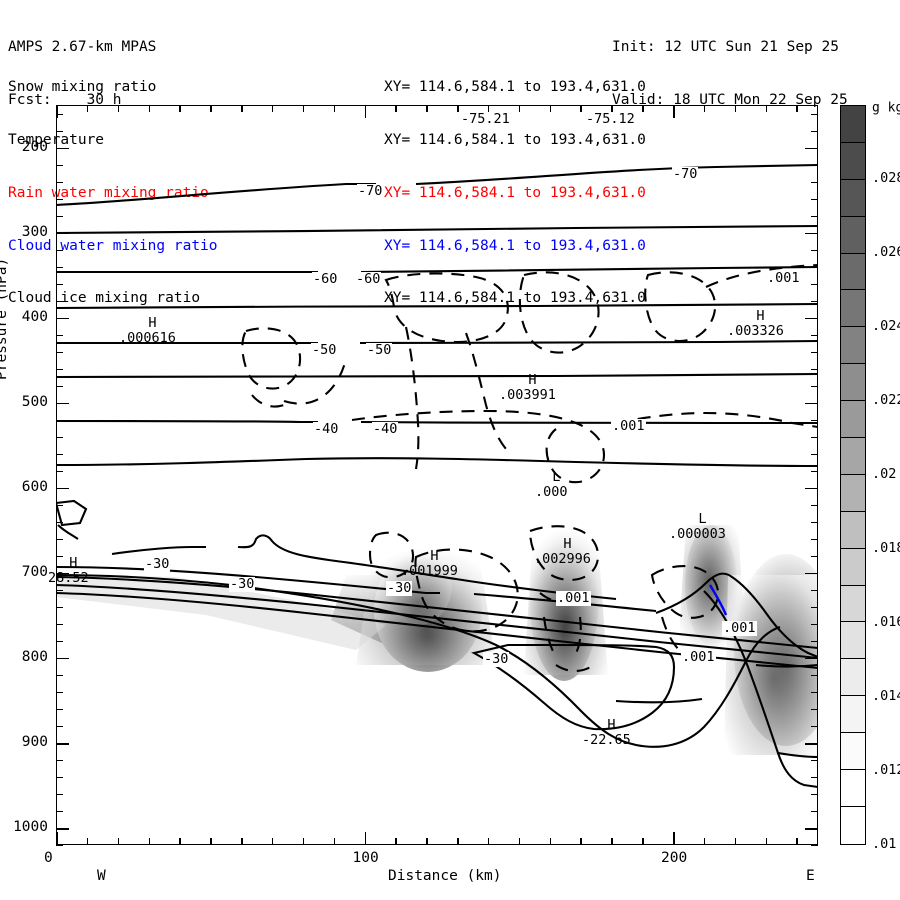 This screenshot has height=900, width=900. What do you see at coordinates (886, 770) in the screenshot?
I see `colorbar-tick-label: .012` at bounding box center [886, 770].